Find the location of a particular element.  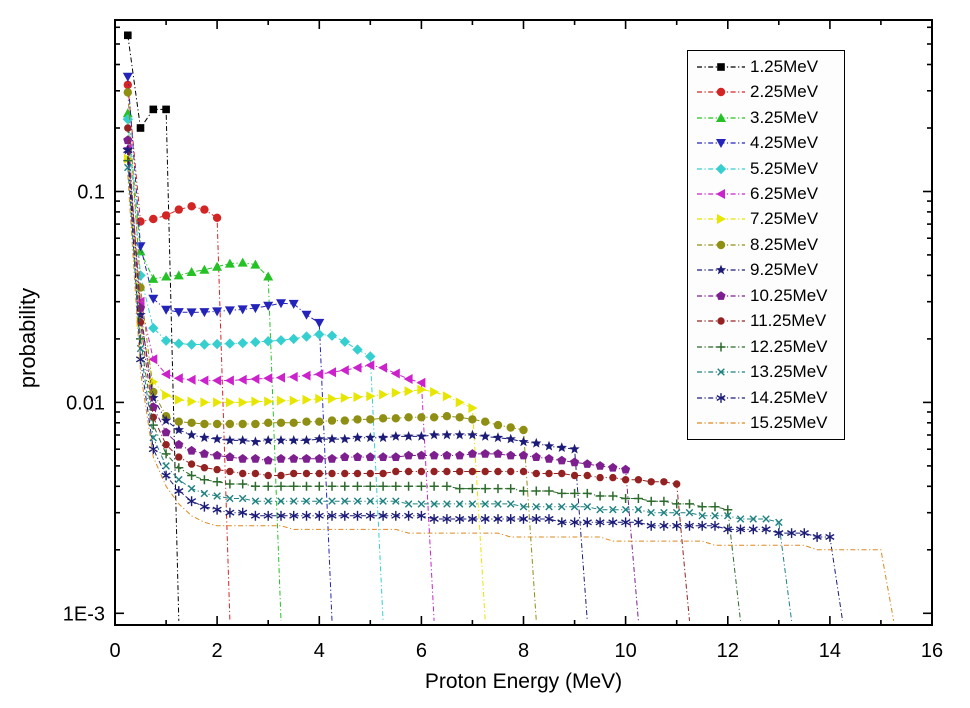

legend-item-5: 6.25MeV is located at coordinates (769, 194).